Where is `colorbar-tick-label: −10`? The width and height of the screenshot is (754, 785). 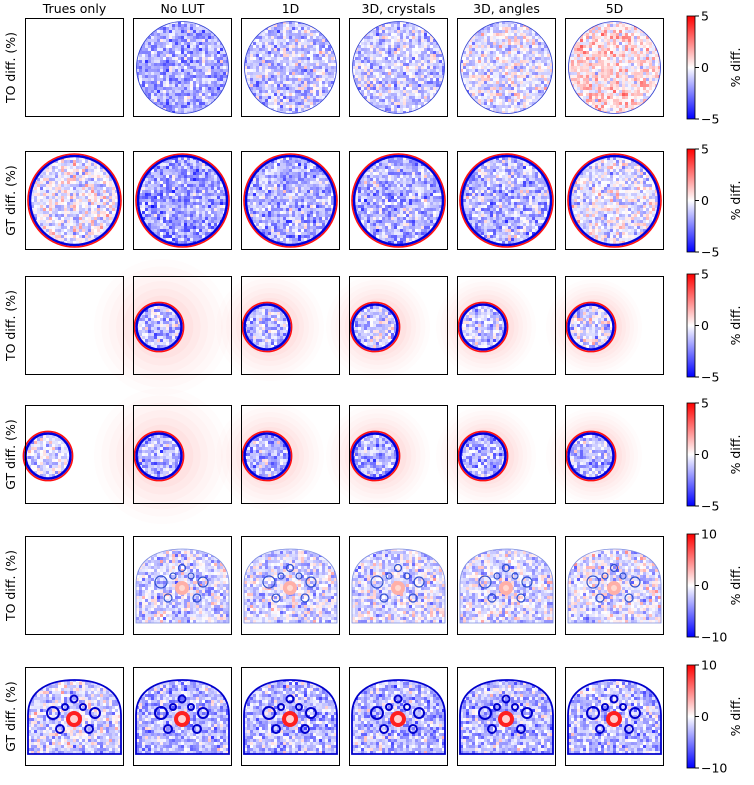 colorbar-tick-label: −10 is located at coordinates (714, 768).